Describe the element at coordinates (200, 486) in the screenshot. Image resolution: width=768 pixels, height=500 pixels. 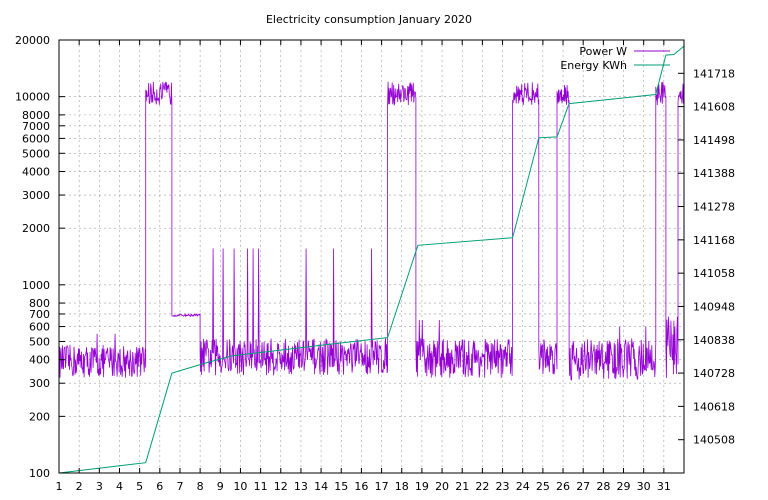
I see `x-tick-label: 8` at that location.